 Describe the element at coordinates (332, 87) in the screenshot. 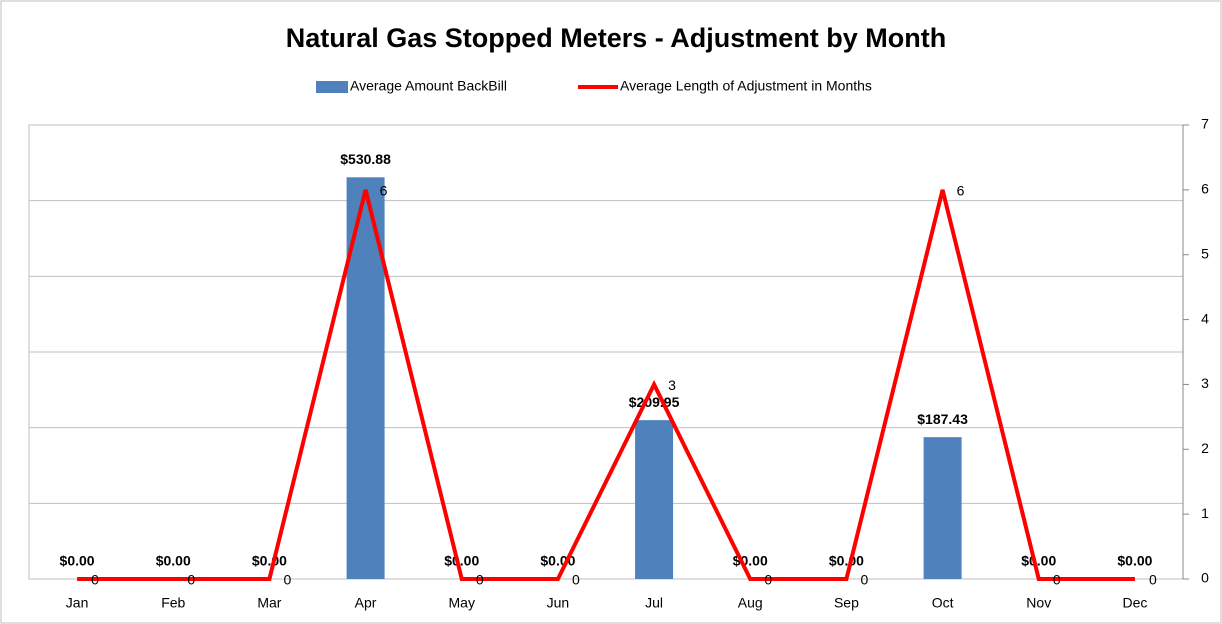

I see `legend-swatch` at that location.